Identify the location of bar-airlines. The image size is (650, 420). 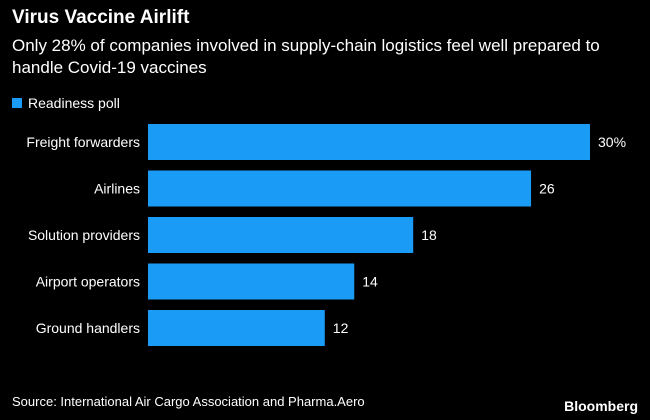
(340, 188).